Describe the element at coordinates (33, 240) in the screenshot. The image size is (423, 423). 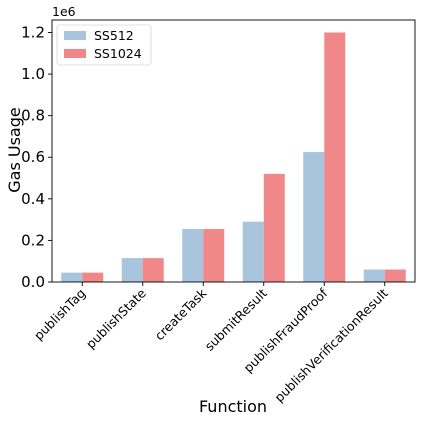
I see `y-tick-label: 0.2` at that location.